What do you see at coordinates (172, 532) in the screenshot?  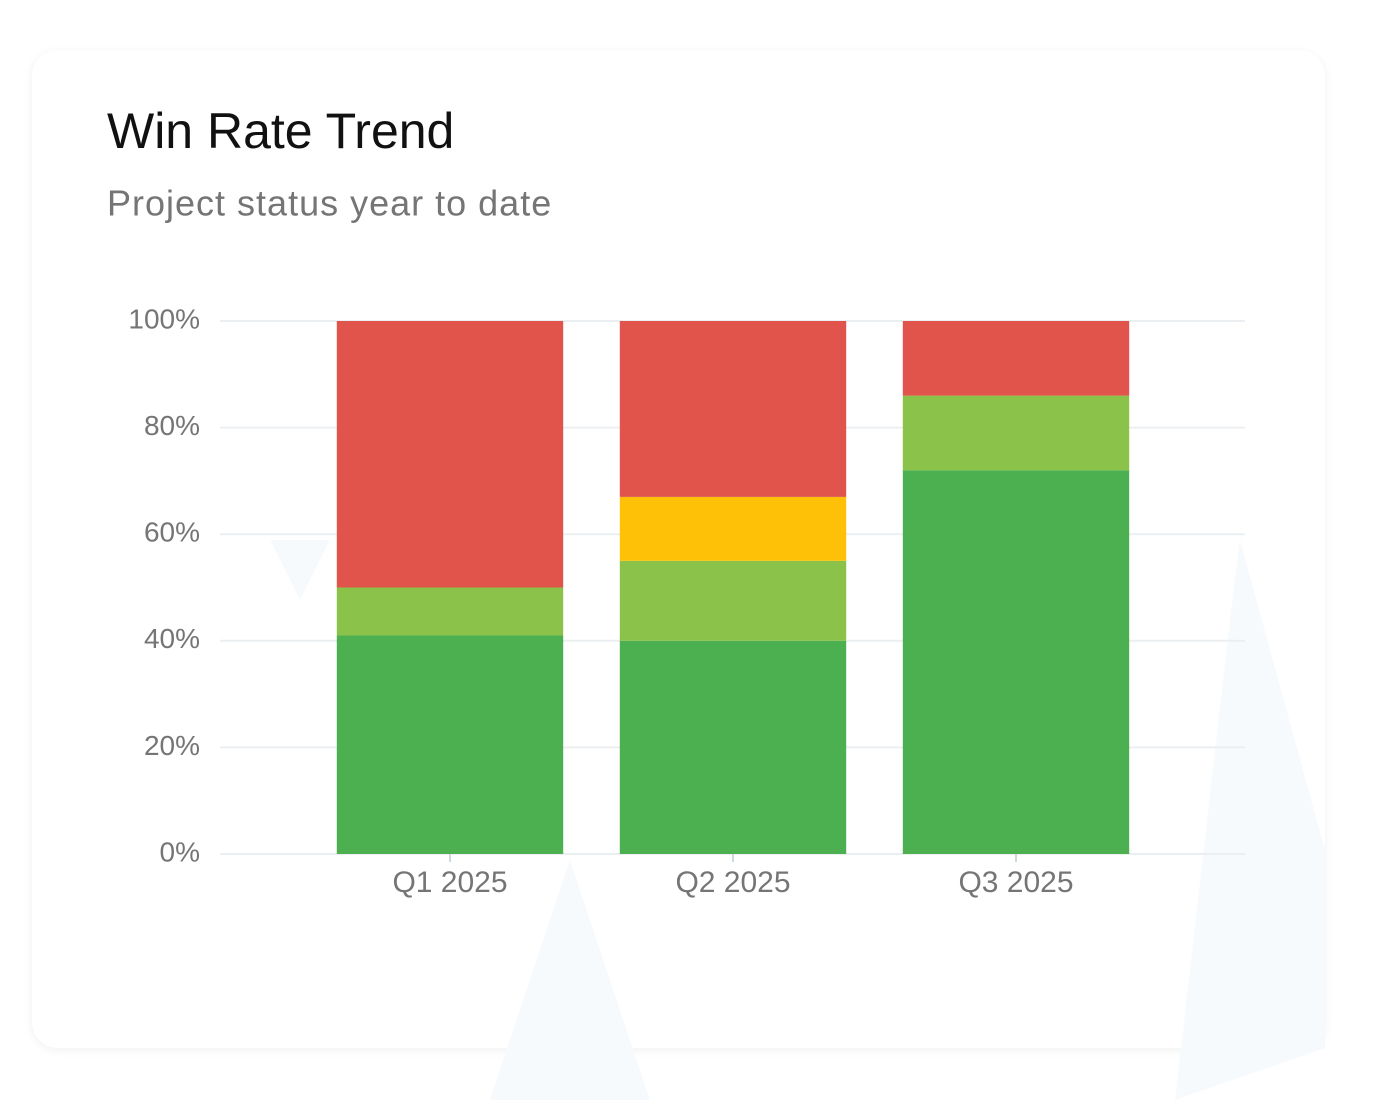 I see `y-tick-label: 60%` at bounding box center [172, 532].